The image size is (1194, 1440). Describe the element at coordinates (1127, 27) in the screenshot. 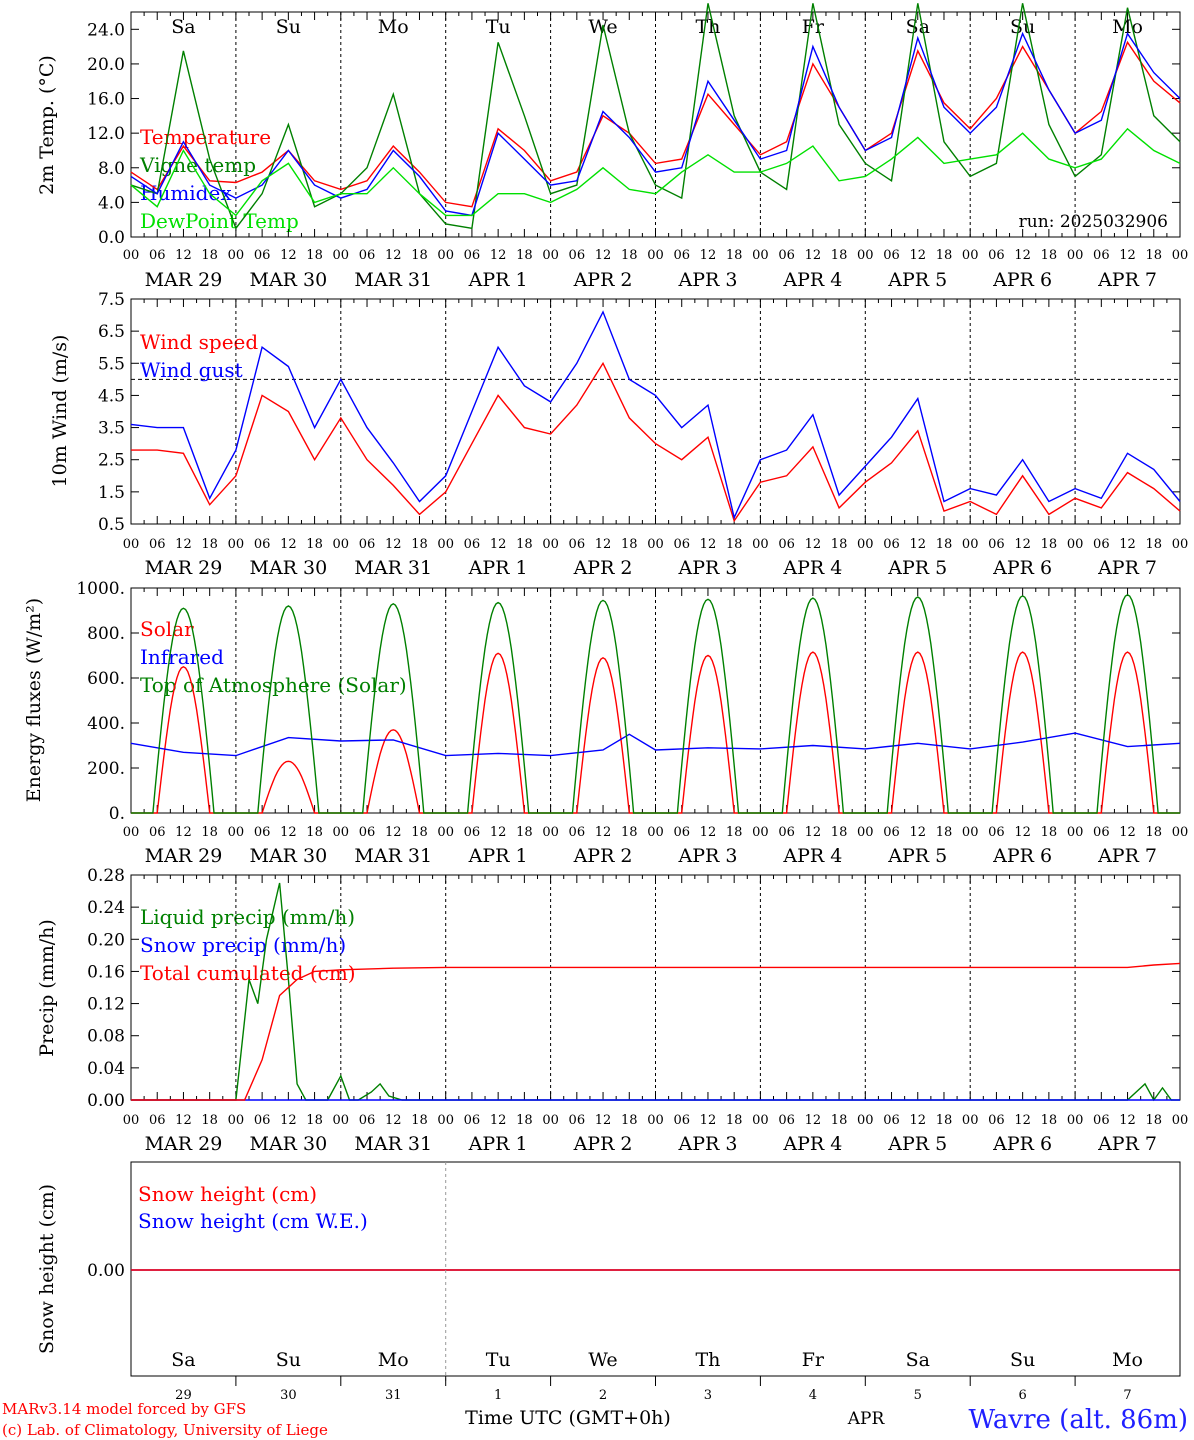

I see `day-of-week-label: Mo` at that location.